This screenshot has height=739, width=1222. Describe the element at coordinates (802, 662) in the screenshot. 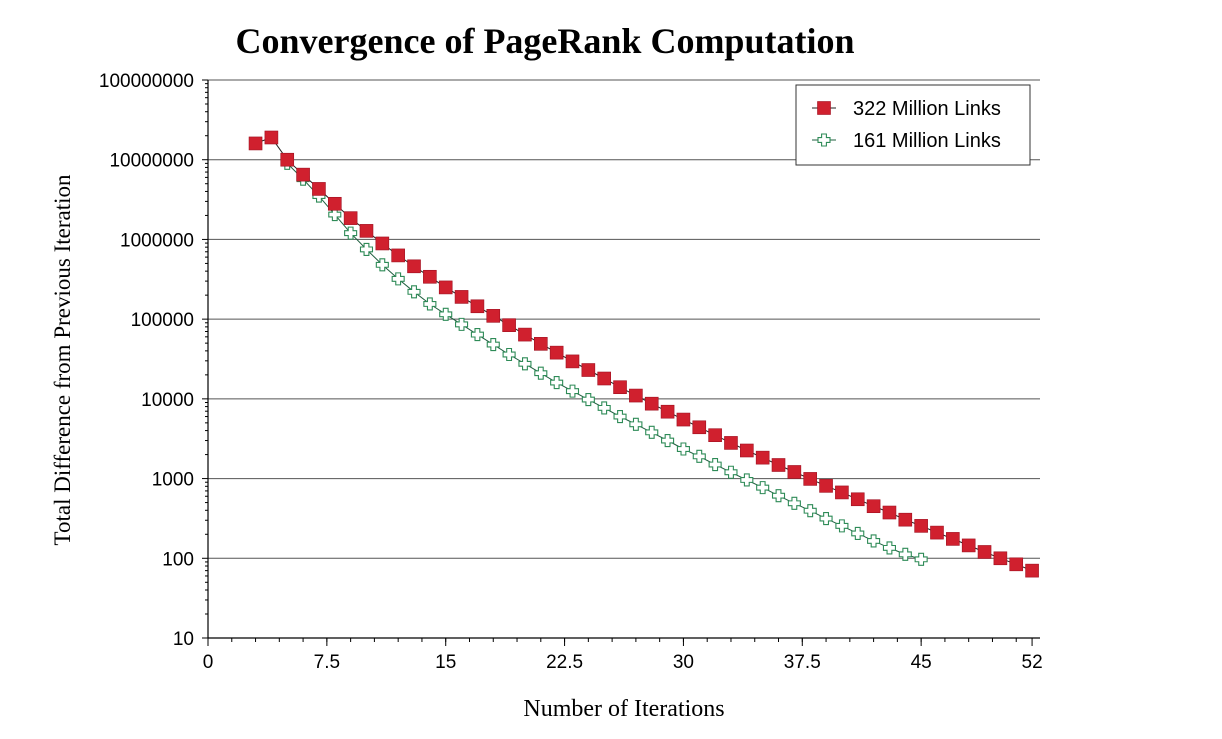

I see `x-tick-label: 37.5` at that location.